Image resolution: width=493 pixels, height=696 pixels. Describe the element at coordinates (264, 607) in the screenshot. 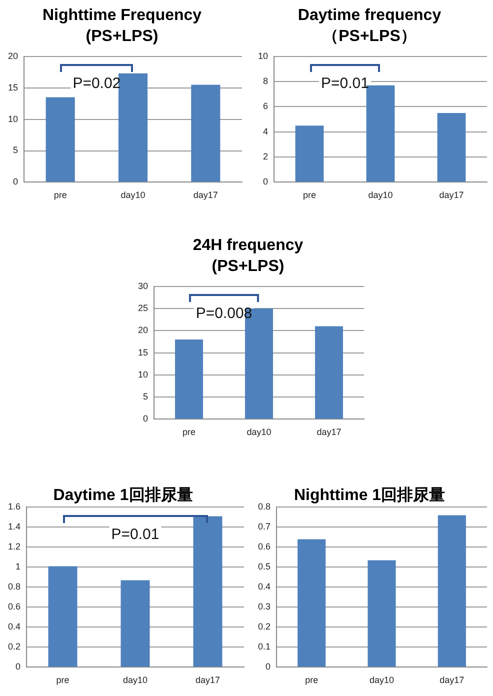

I see `y-tick-label: 0.3` at that location.